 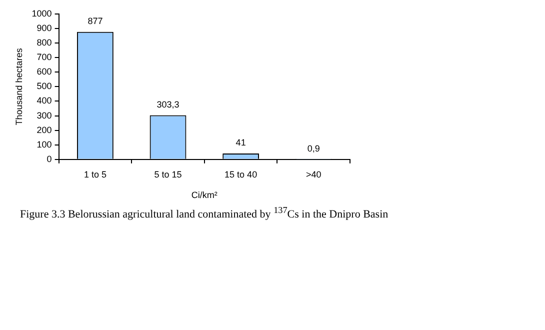 What do you see at coordinates (95, 174) in the screenshot?
I see `x-tick-label: 1 to 5` at bounding box center [95, 174].